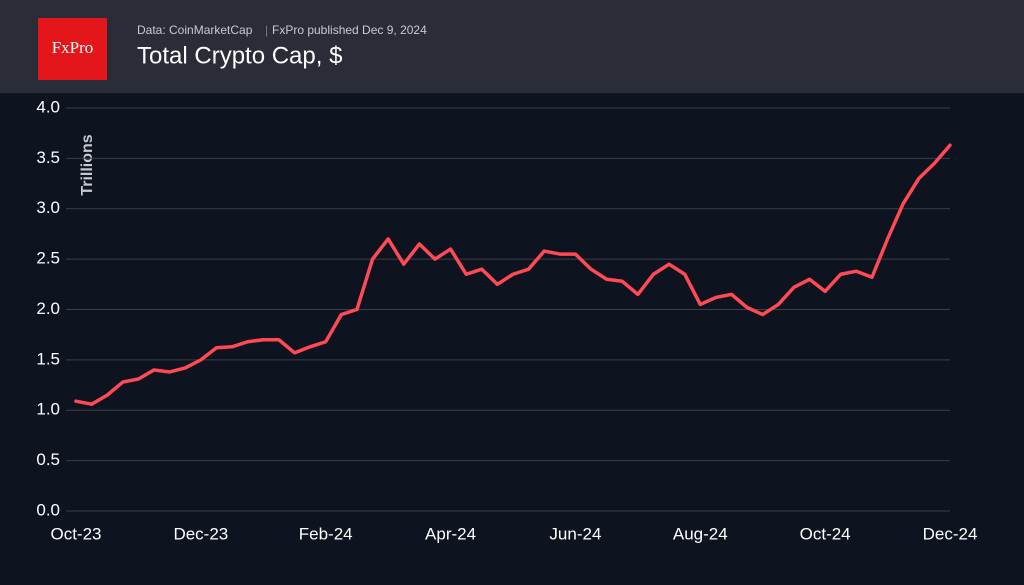  Describe the element at coordinates (48, 207) in the screenshot. I see `y-tick-label: 3.0` at that location.